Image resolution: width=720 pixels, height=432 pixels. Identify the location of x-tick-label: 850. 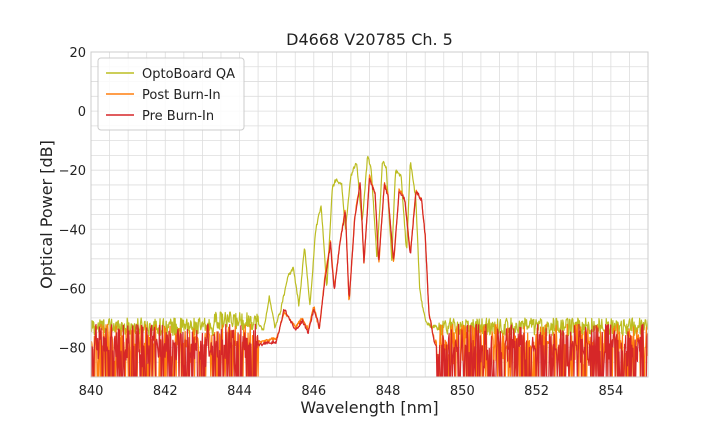
(462, 391).